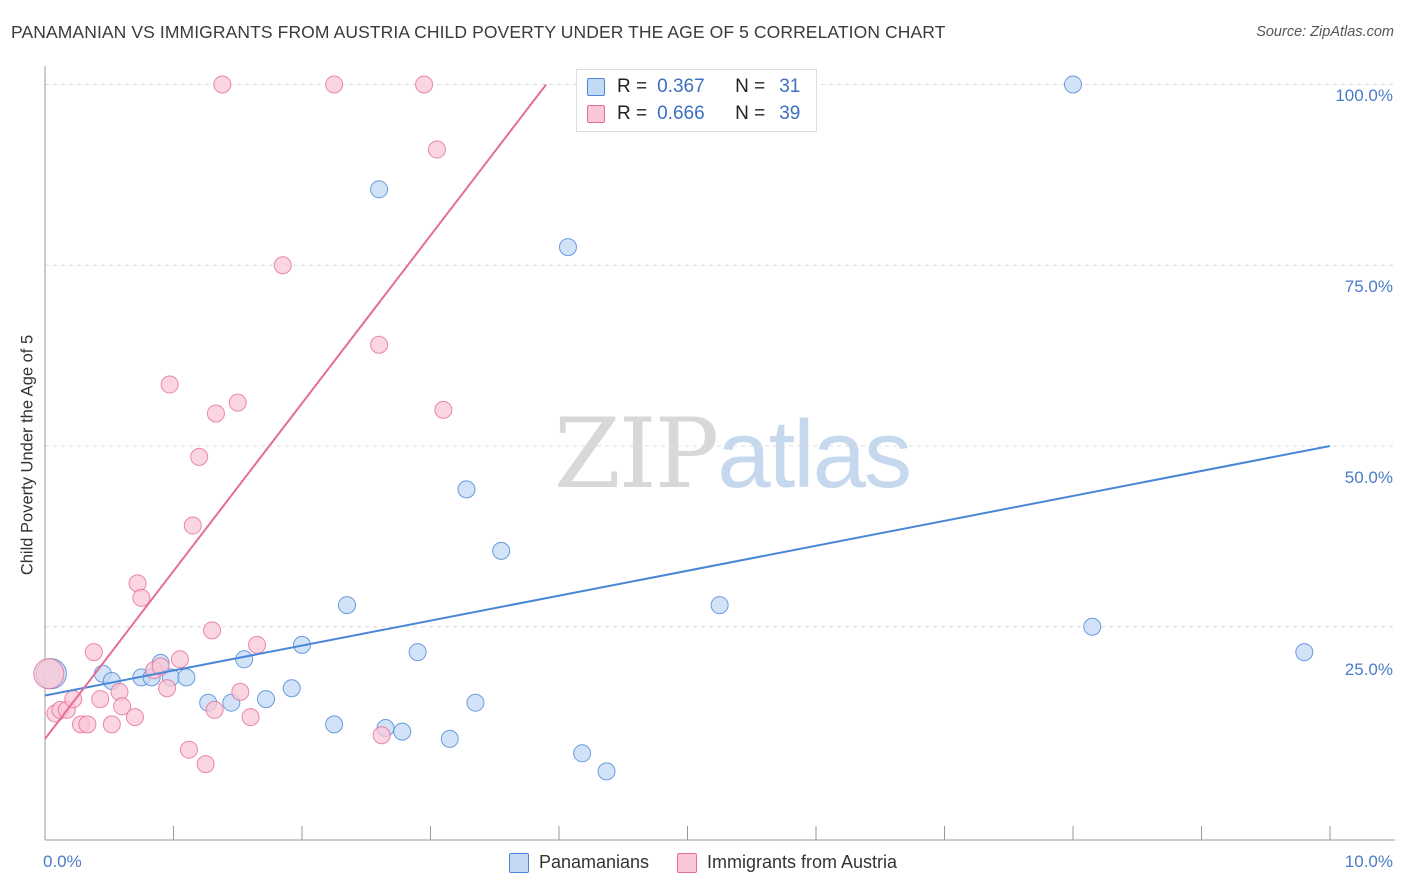 The image size is (1406, 892). I want to click on x-tick-label-max: 10.0%, so click(1368, 861).